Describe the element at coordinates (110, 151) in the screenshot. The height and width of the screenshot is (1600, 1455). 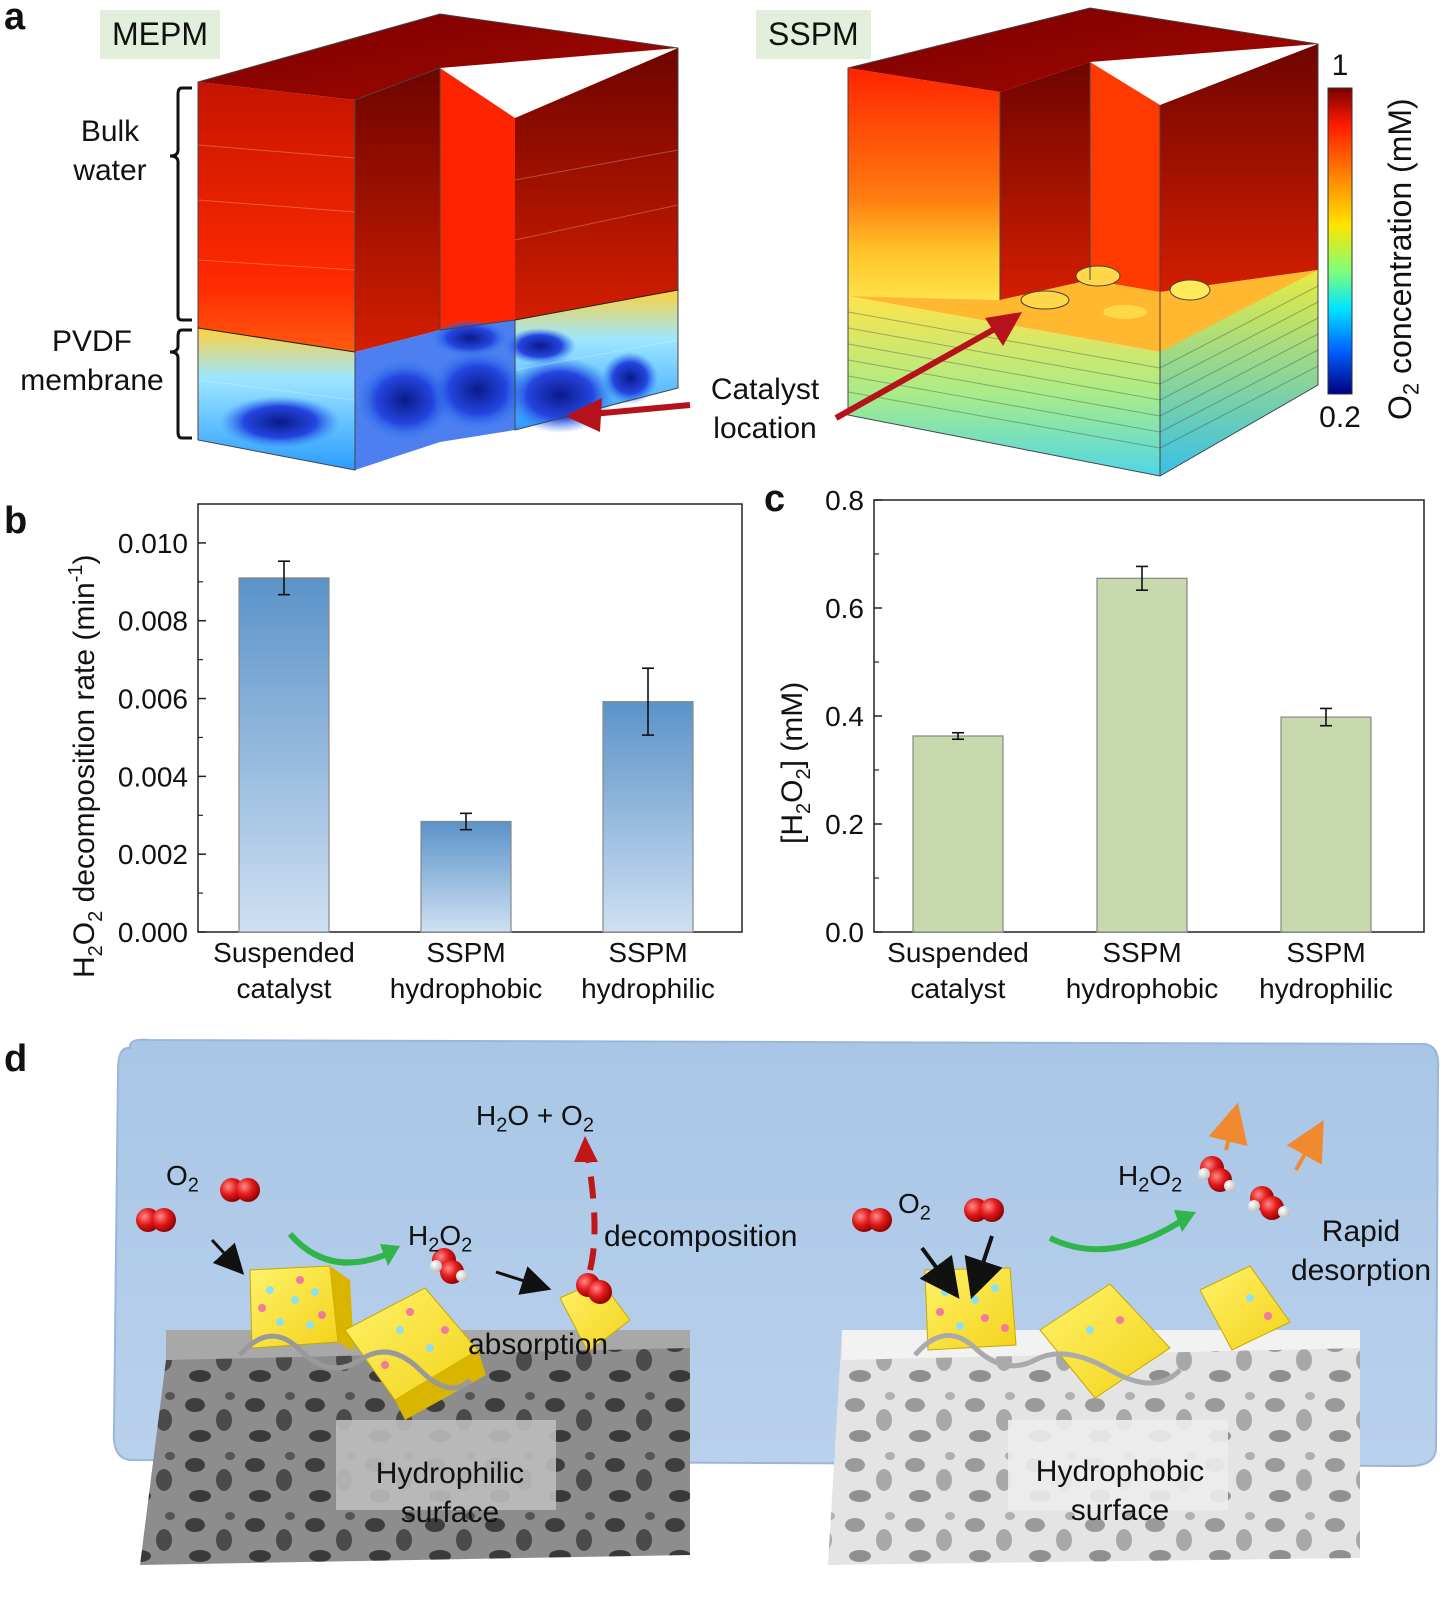
I see `bulk-water-label: Bulk water` at that location.